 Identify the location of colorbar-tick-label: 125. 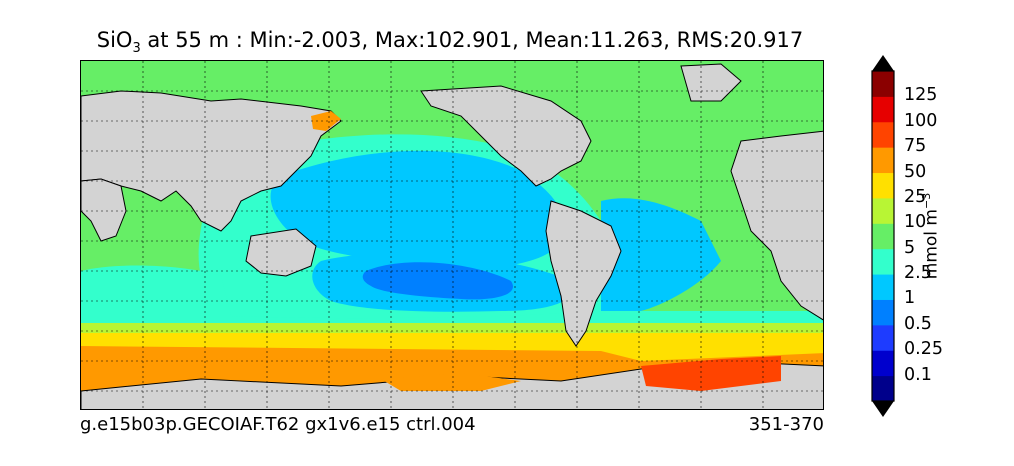
(921, 95).